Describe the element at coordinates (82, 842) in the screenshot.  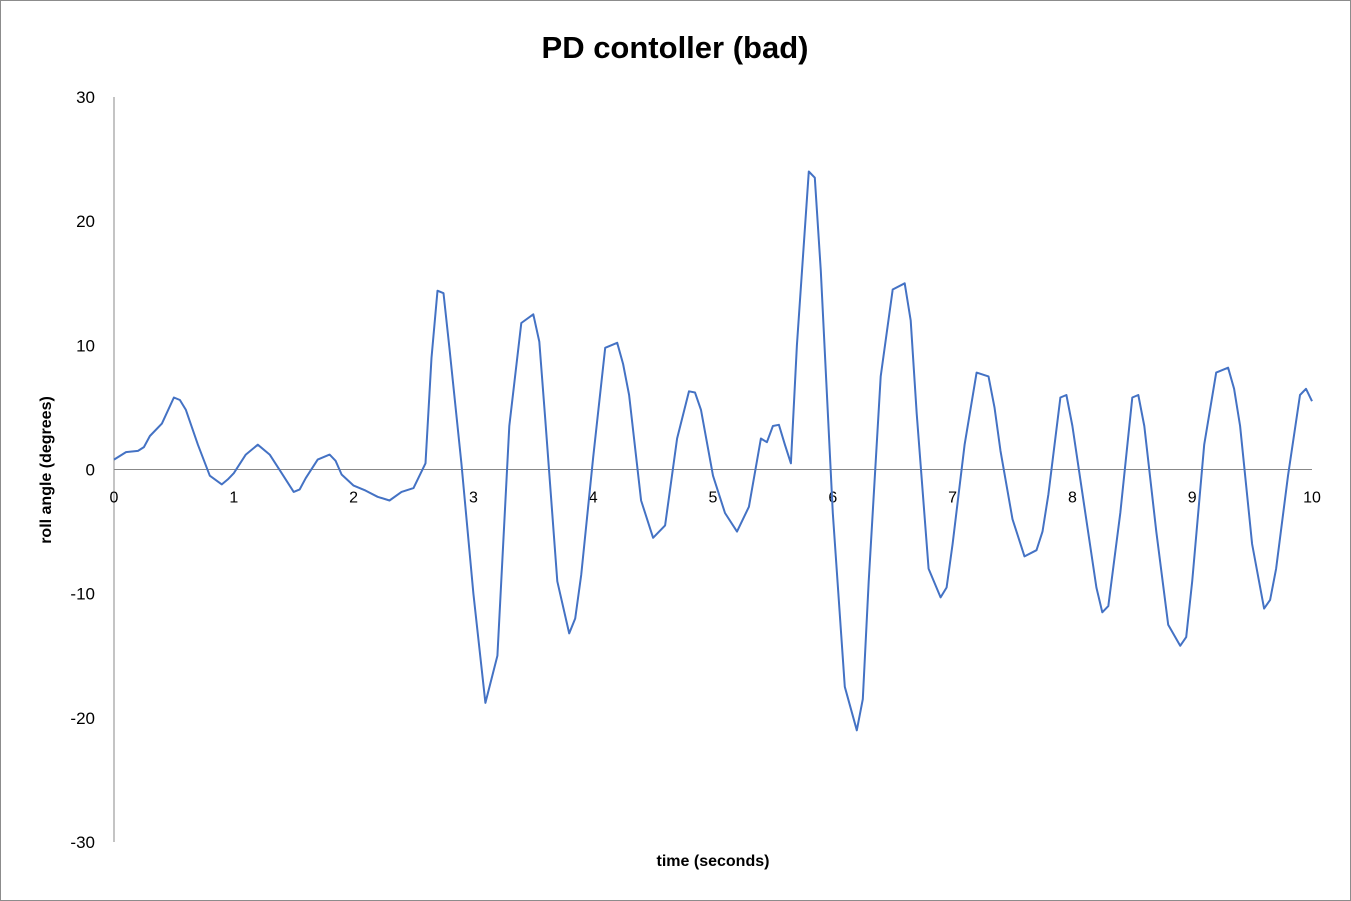
I see `y-tick-label: -30` at that location.